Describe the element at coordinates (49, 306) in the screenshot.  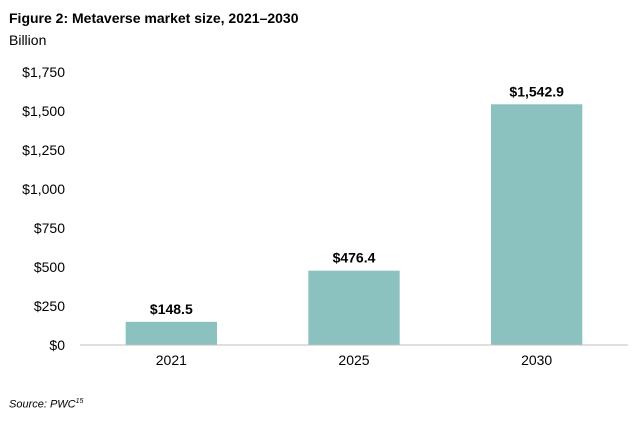
I see `y-tick-label: $250` at that location.